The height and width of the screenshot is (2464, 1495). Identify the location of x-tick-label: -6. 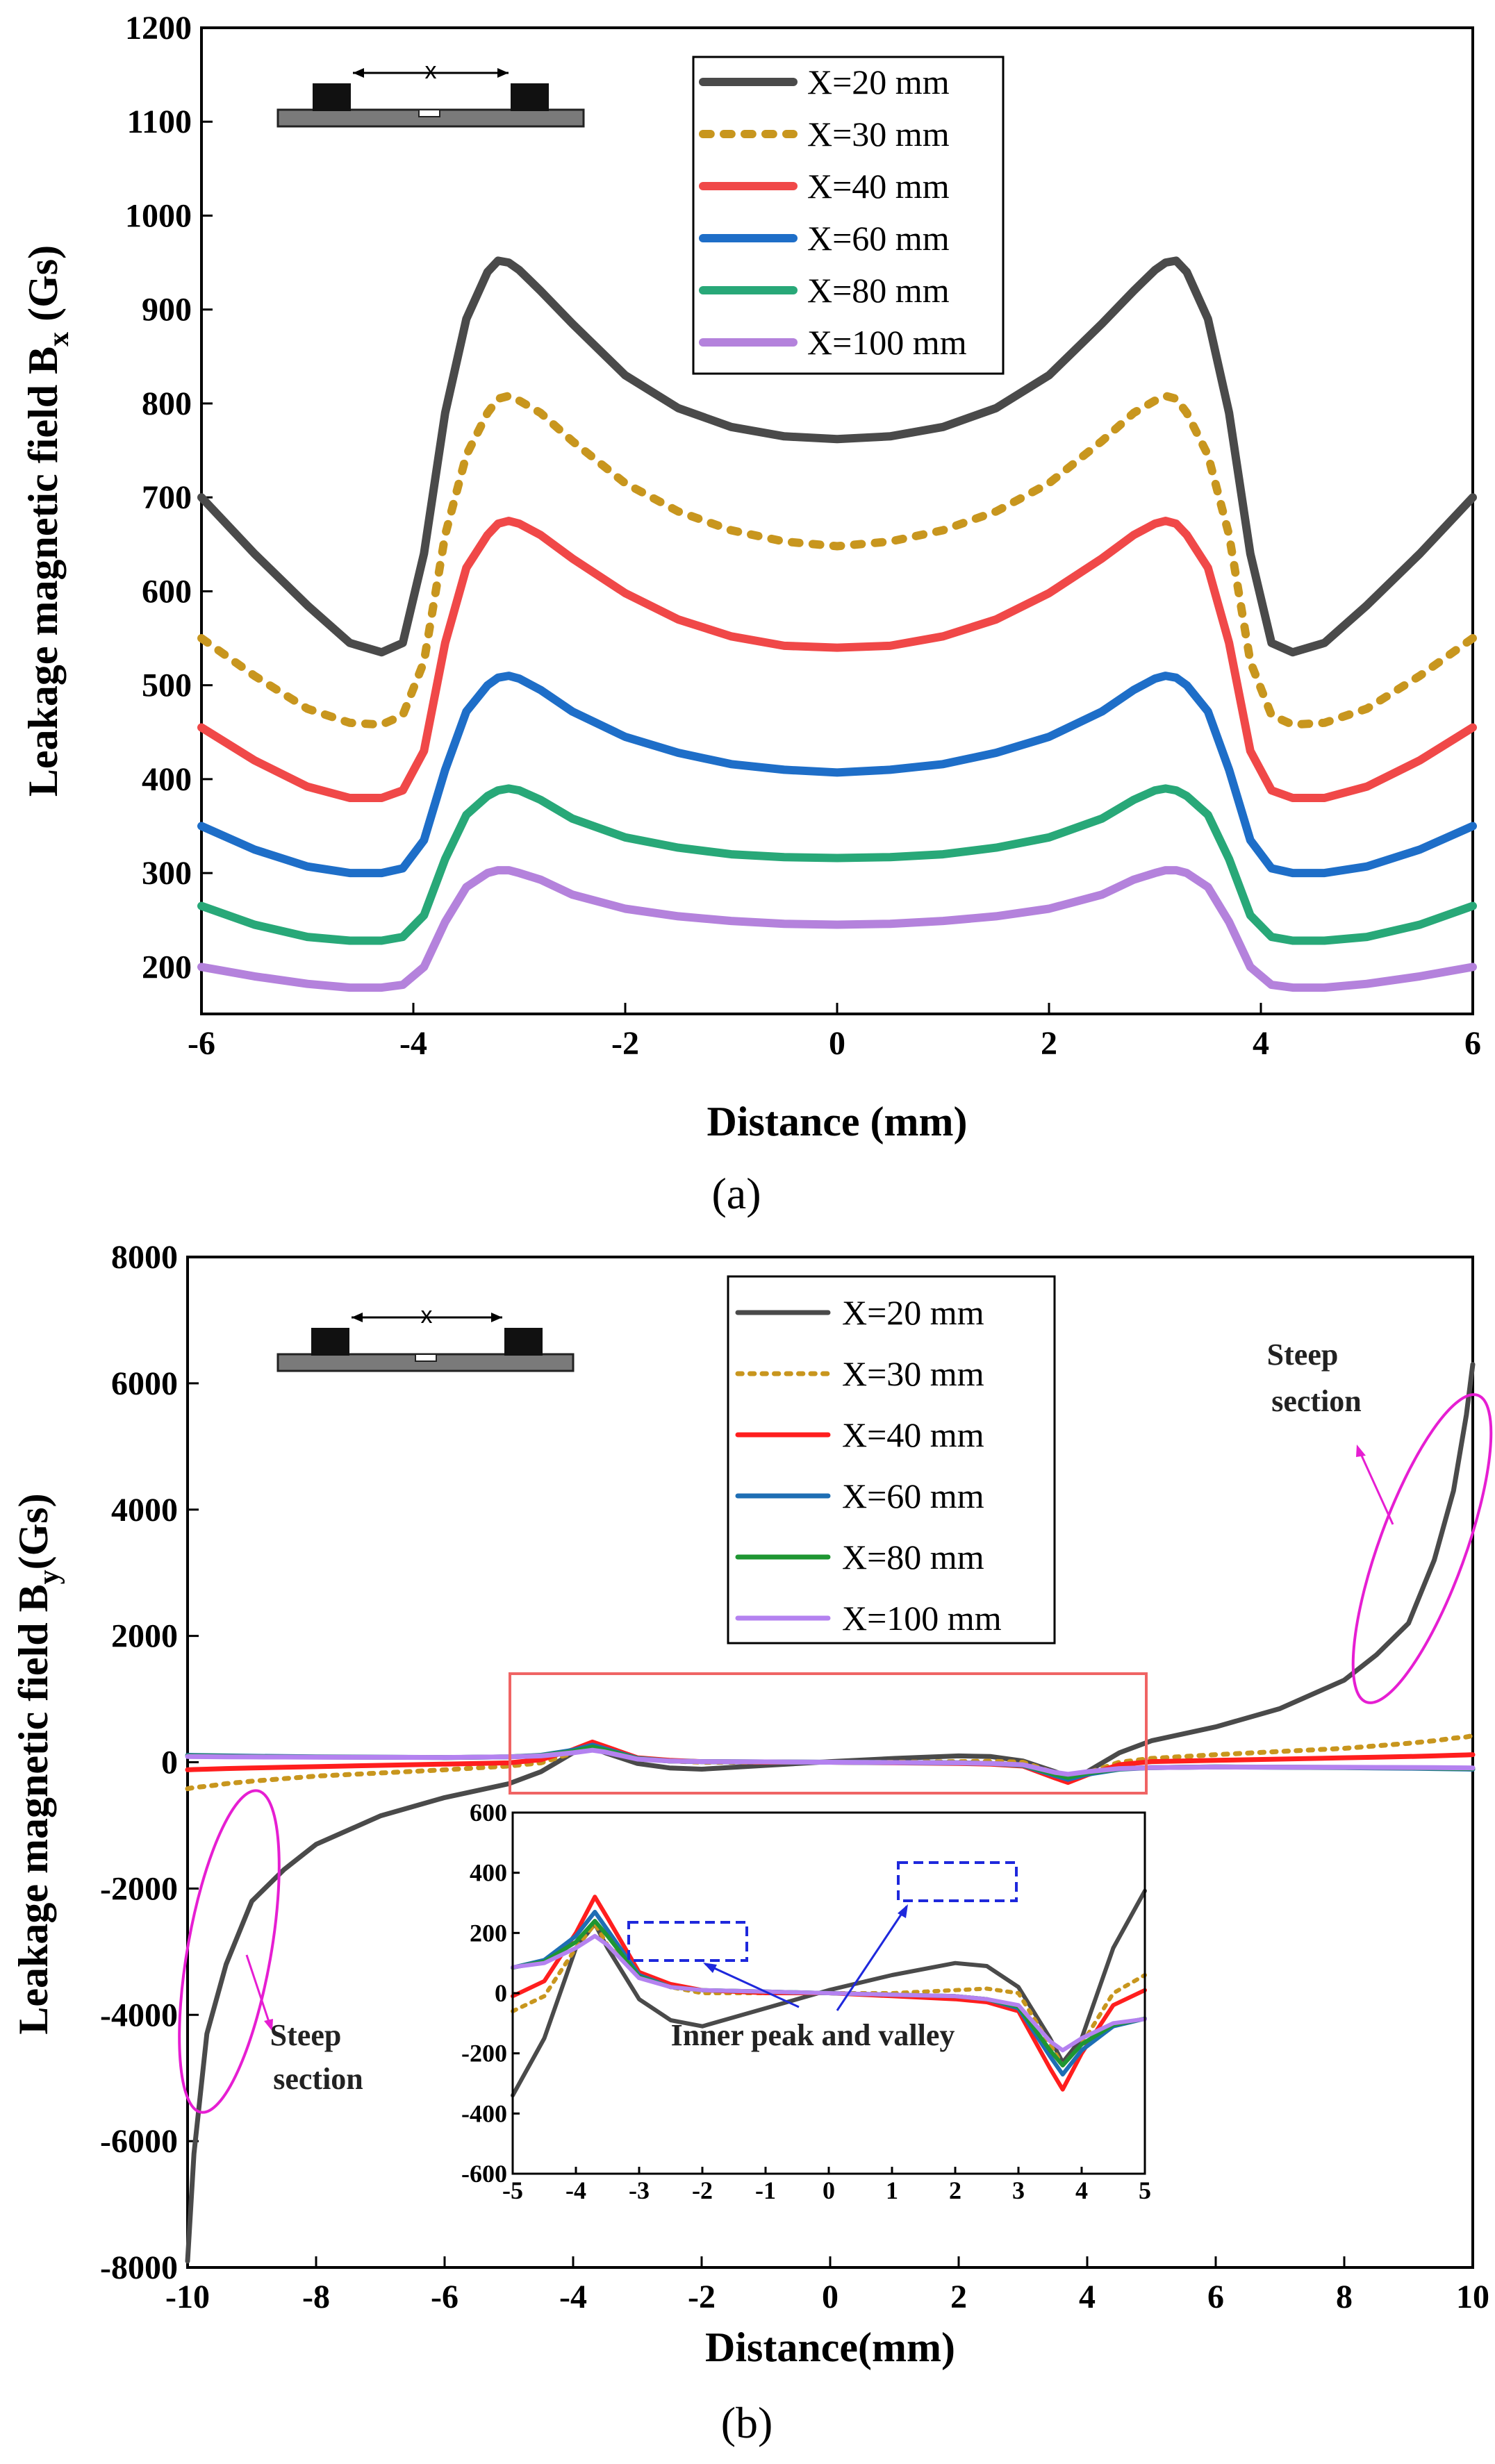
(445, 2297).